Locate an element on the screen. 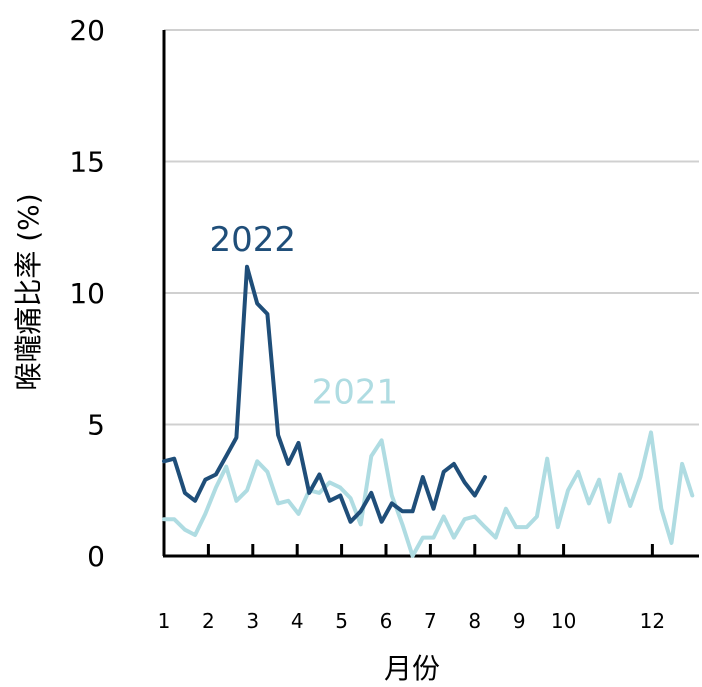 The image size is (702, 687). x-tick-label: 3 is located at coordinates (252, 621).